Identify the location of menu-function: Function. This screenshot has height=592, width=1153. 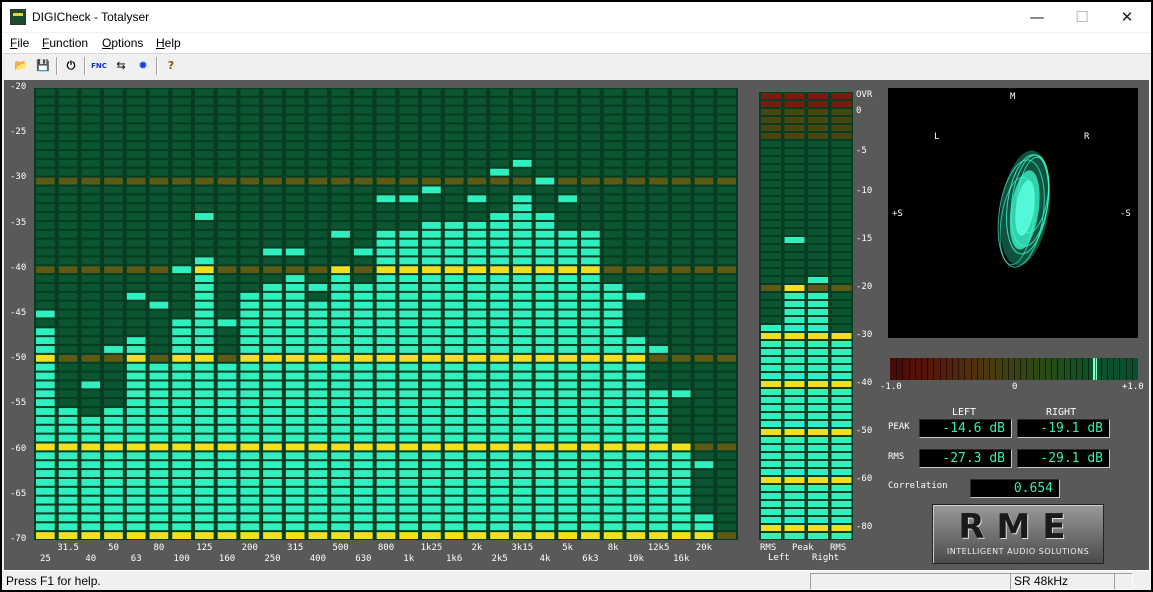
(65, 43).